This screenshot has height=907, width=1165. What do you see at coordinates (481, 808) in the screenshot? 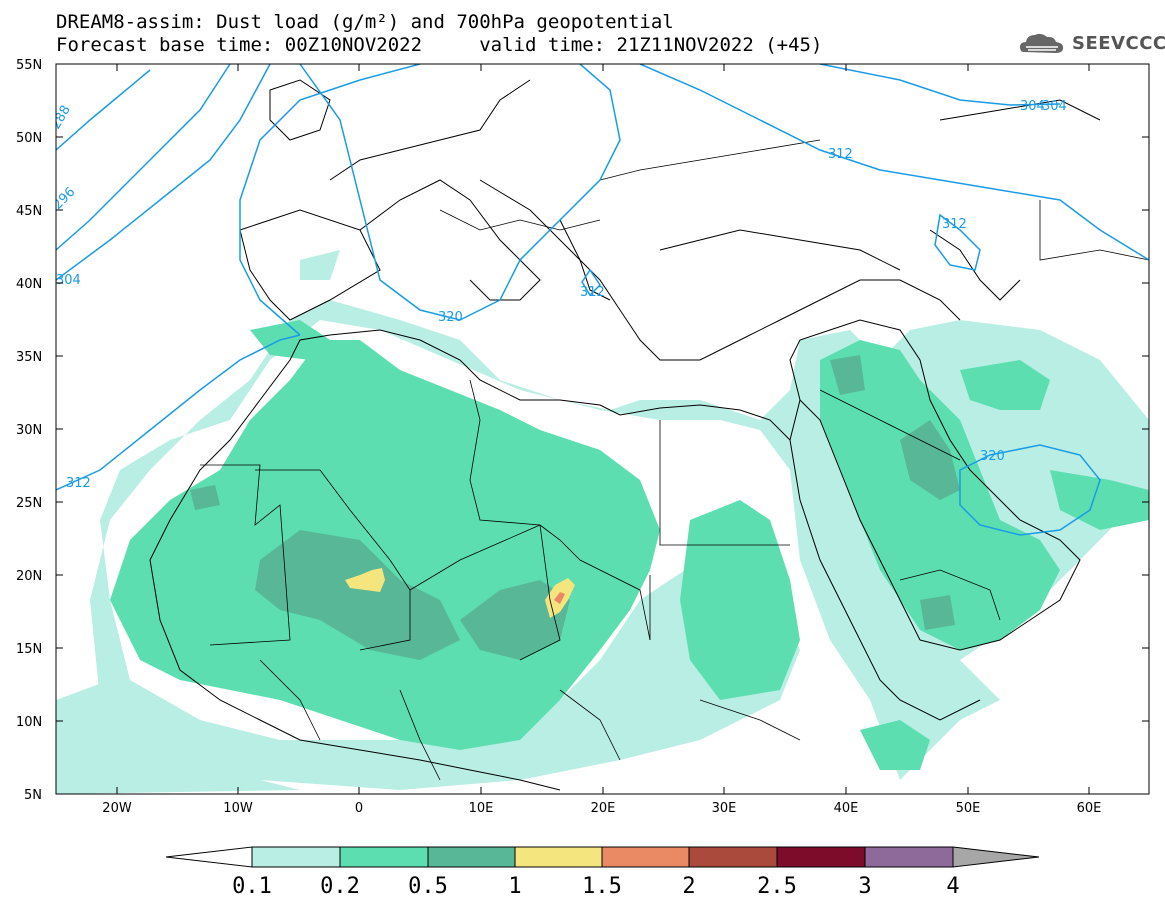
I see `lon-label: 10E` at bounding box center [481, 808].